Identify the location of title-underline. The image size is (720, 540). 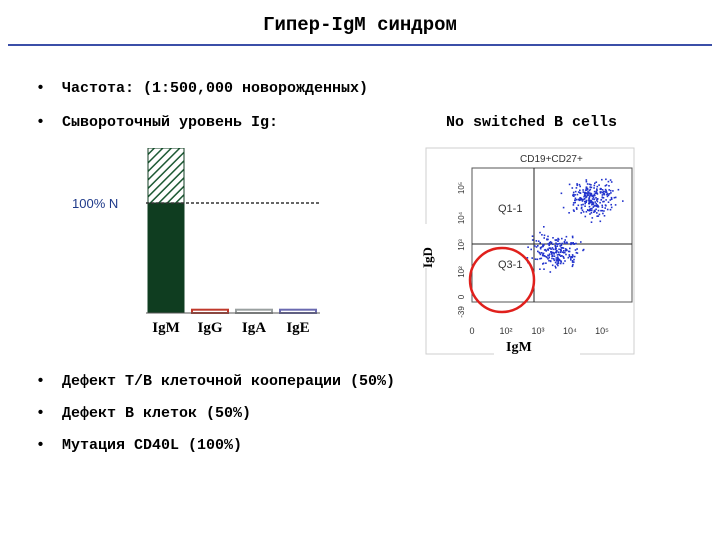
(360, 45).